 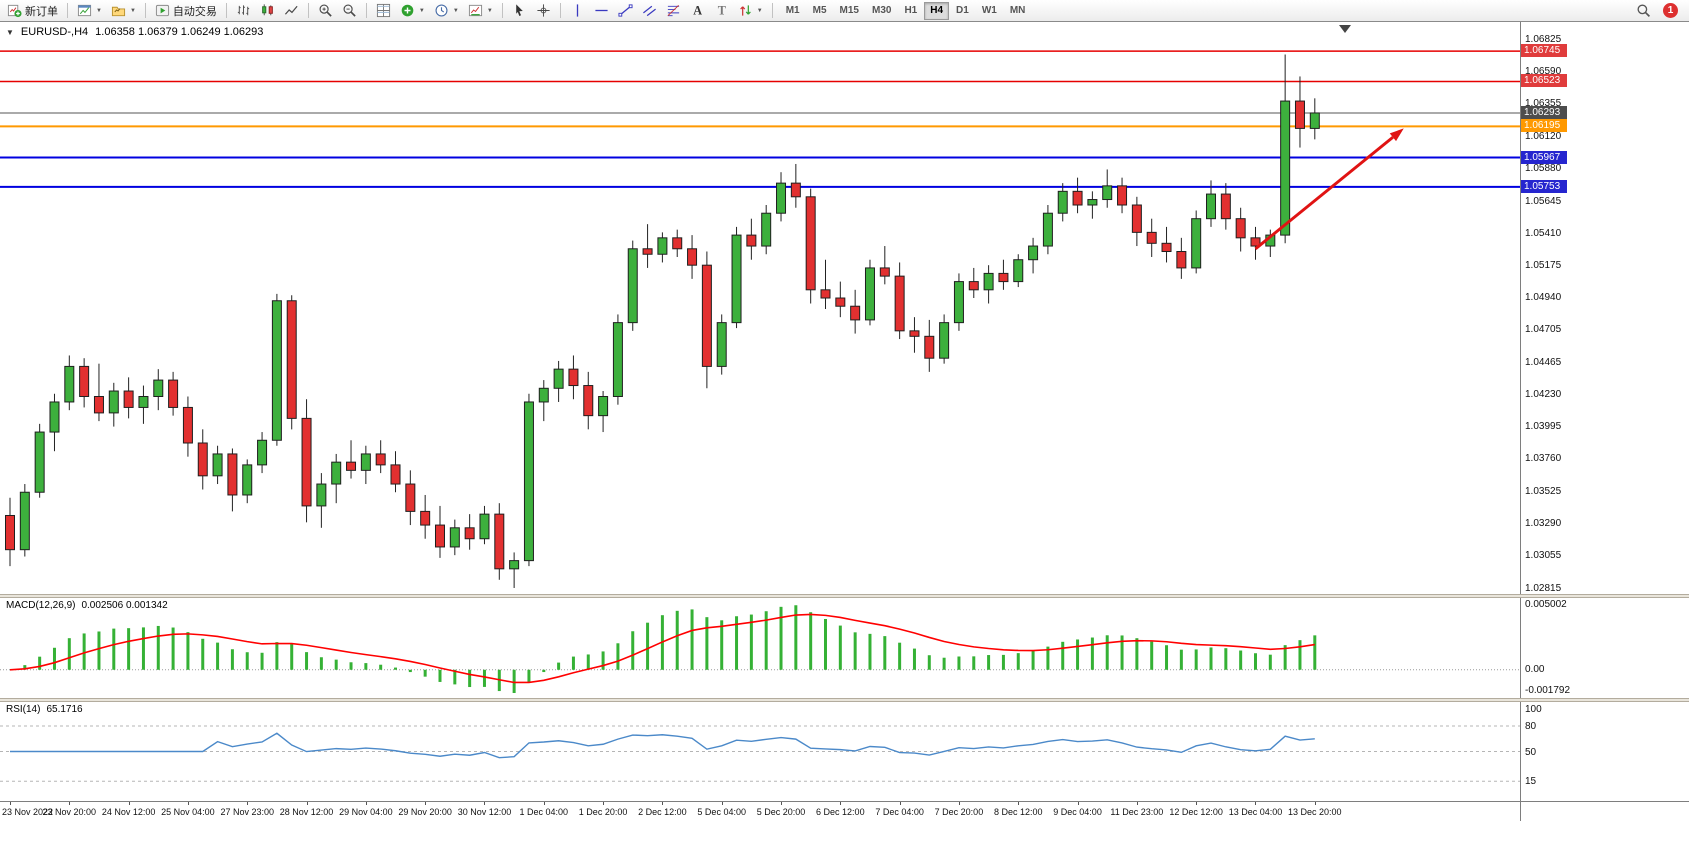 What do you see at coordinates (662, 812) in the screenshot?
I see `time-label: 2 Dec 12:00` at bounding box center [662, 812].